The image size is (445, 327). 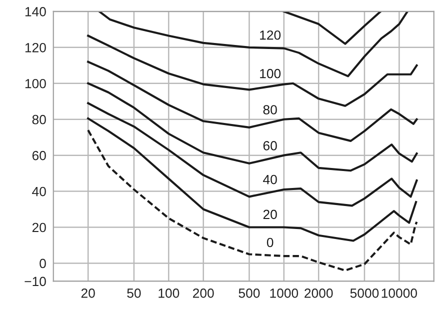 I want to click on x-tick-label: 200, so click(x=203, y=293).